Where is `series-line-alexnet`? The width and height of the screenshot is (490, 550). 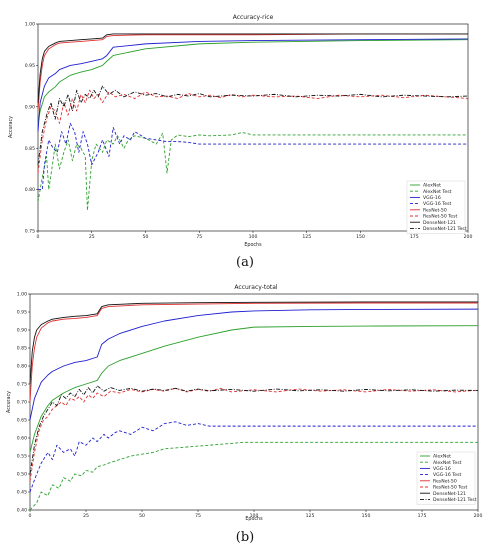 series-line-alexnet is located at coordinates (253, 81).